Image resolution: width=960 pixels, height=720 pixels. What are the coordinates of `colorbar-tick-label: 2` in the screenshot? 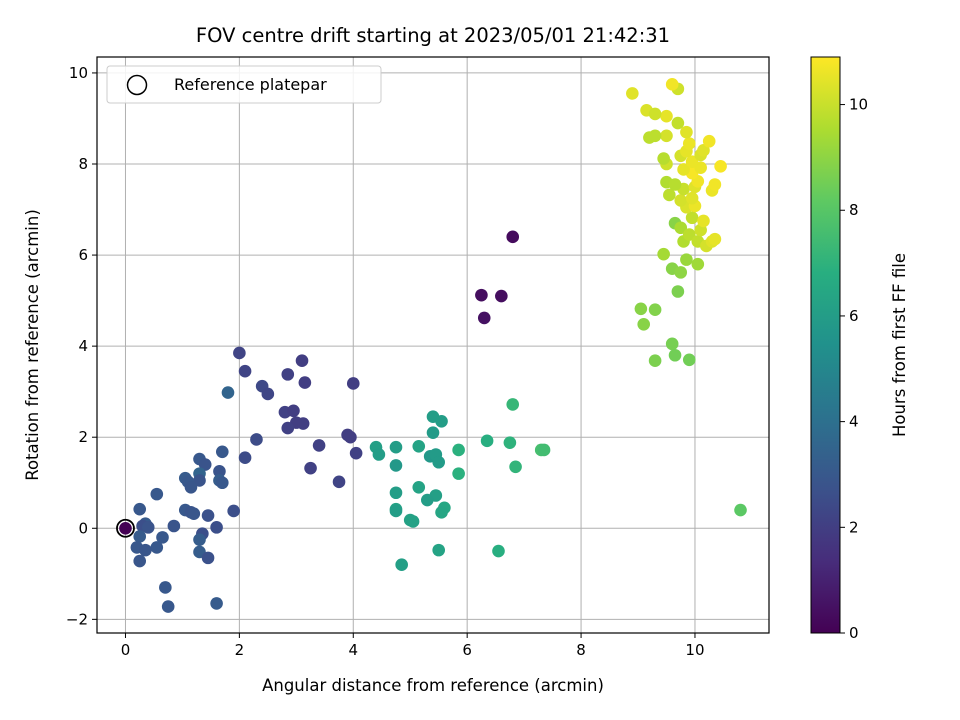 It's located at (854, 527).